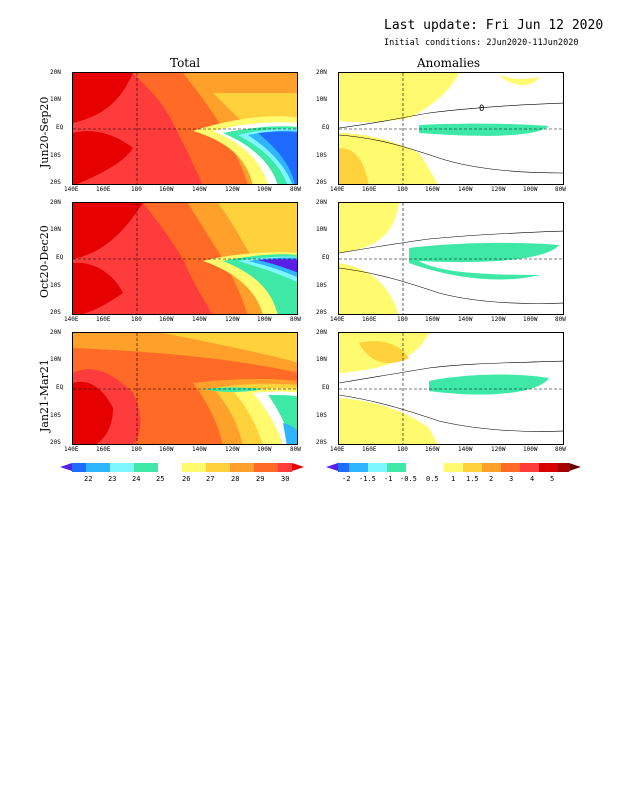 This screenshot has width=618, height=800. I want to click on anomaly-map-jun-sep: 0, so click(451, 128).